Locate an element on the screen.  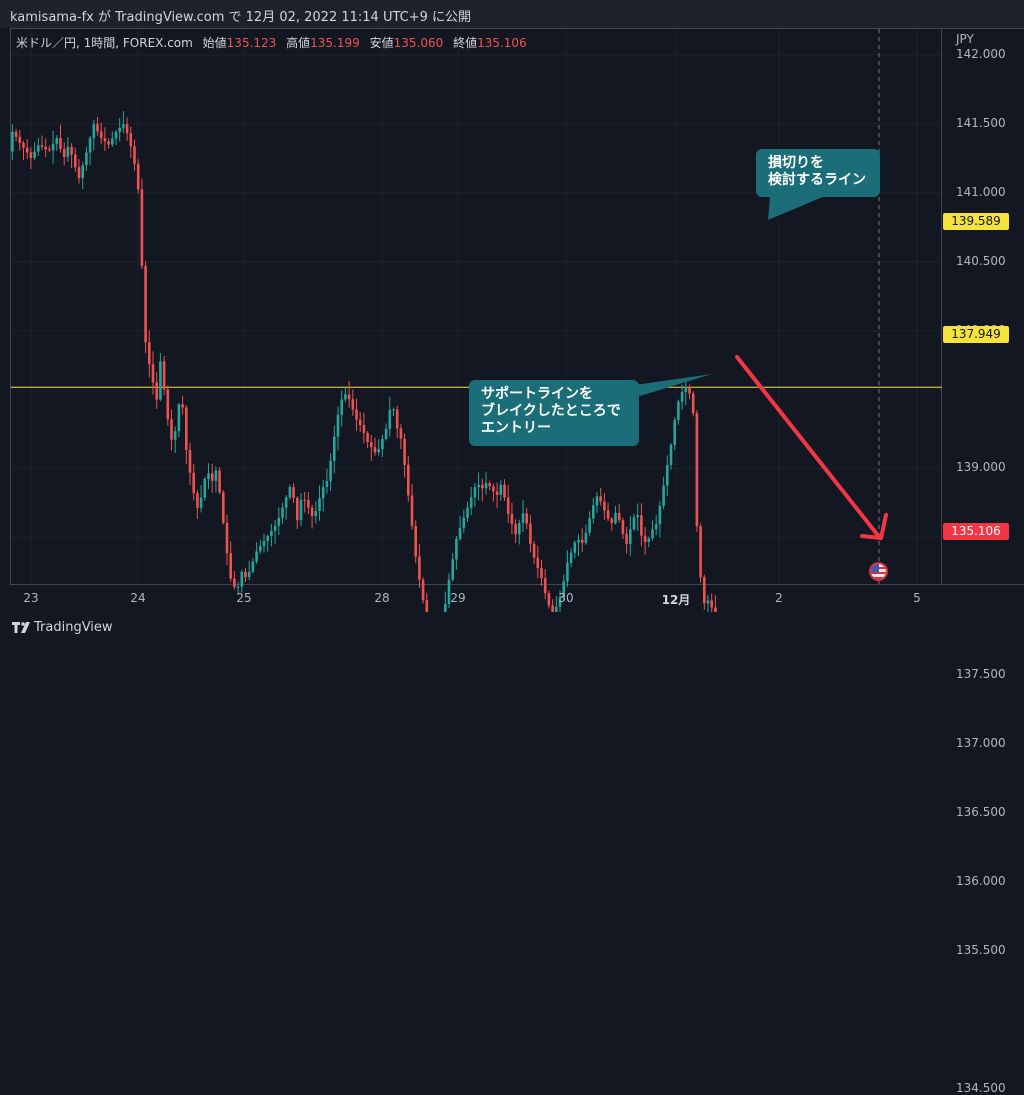
entry-callout-pointer is located at coordinates (670, 385).